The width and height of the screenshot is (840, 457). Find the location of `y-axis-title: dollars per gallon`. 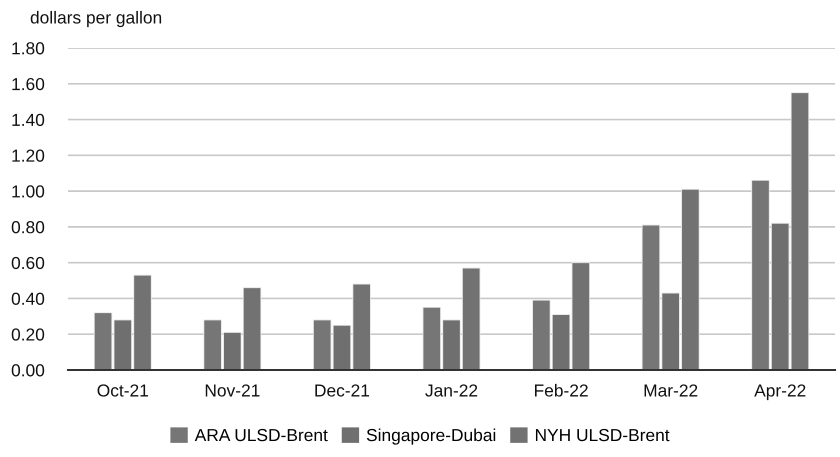

y-axis-title: dollars per gallon is located at coordinates (96, 19).